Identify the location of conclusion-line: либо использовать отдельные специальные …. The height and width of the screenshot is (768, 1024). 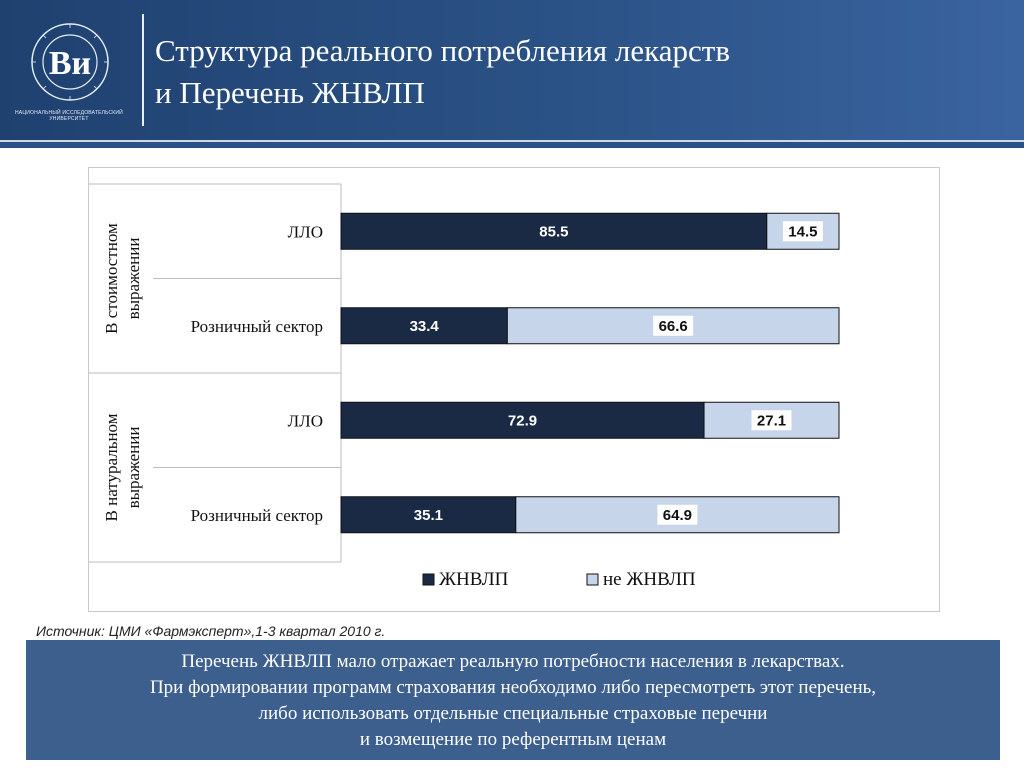
(513, 713).